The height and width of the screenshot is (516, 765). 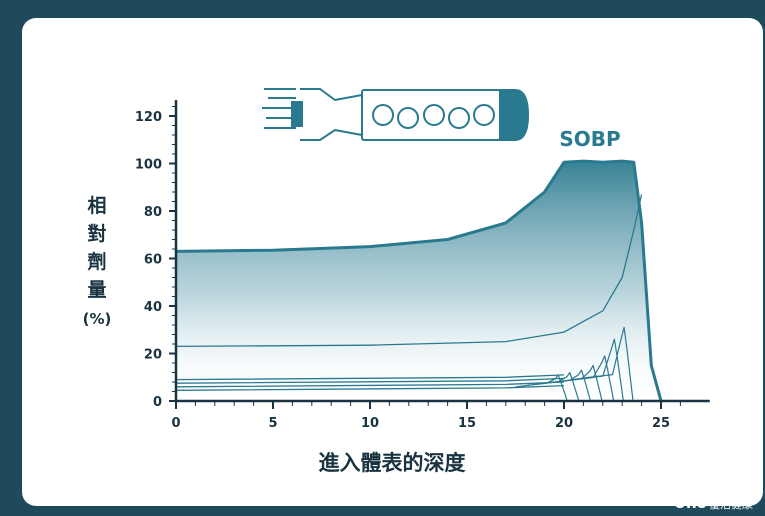 I want to click on y-tick-label: 60, so click(x=153, y=260).